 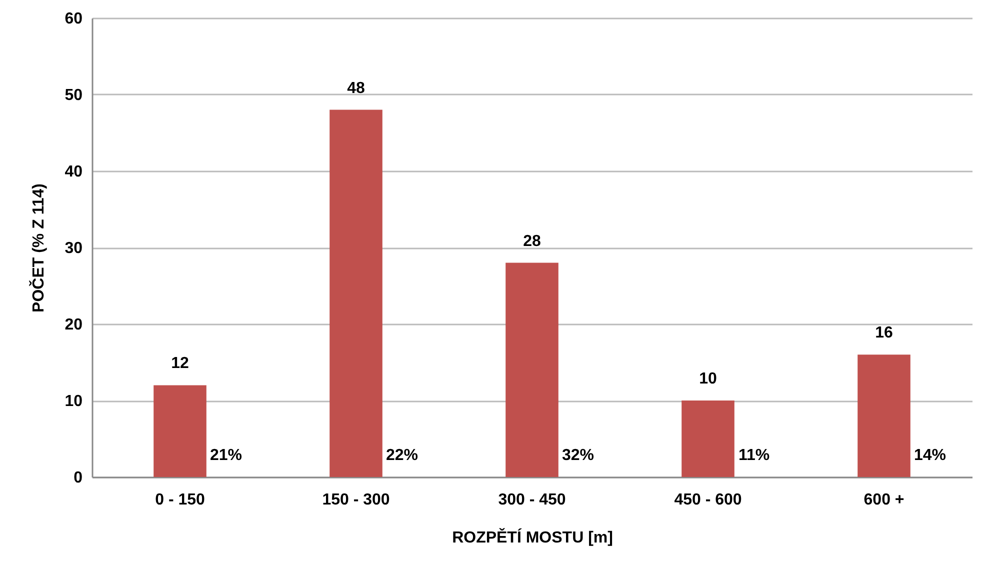 I want to click on x-tick-label: 600 +, so click(x=884, y=500).